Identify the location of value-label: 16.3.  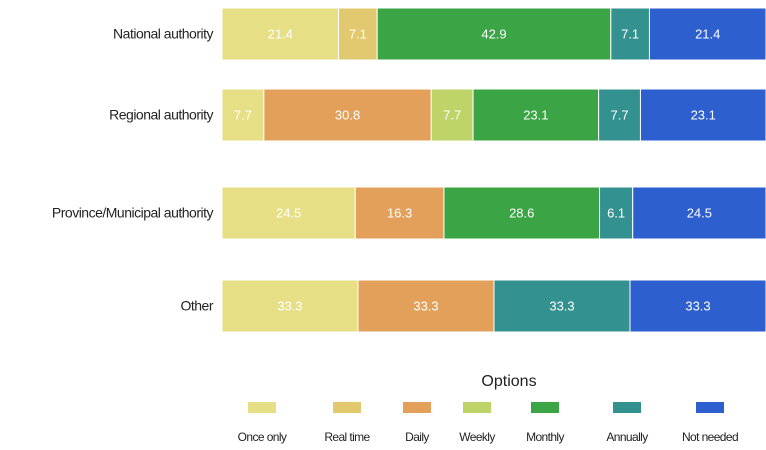
(399, 212).